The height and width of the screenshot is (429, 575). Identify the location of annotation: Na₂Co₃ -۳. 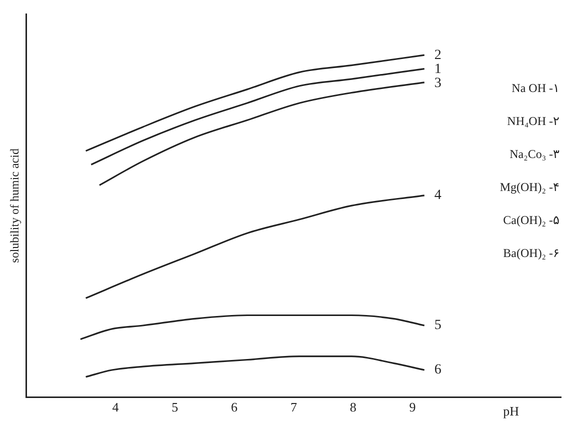
(535, 154).